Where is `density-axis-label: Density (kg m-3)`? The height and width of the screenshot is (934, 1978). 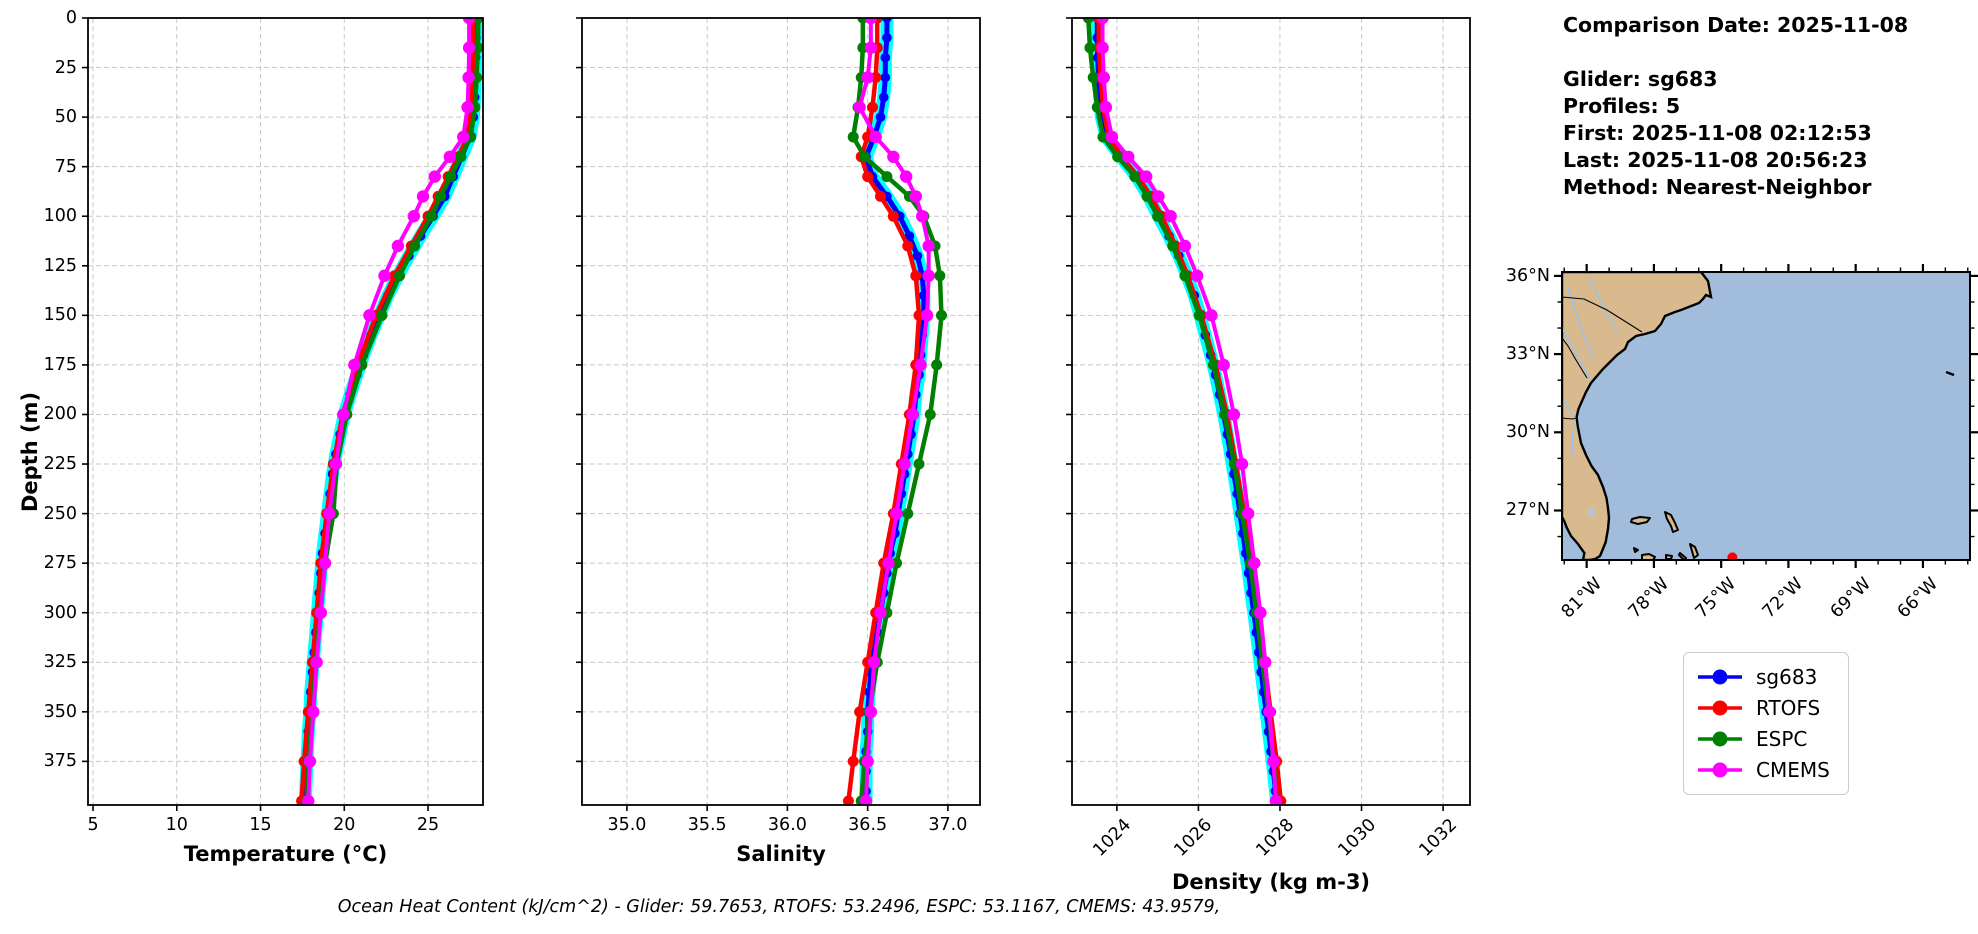 density-axis-label: Density (kg m-3) is located at coordinates (1271, 882).